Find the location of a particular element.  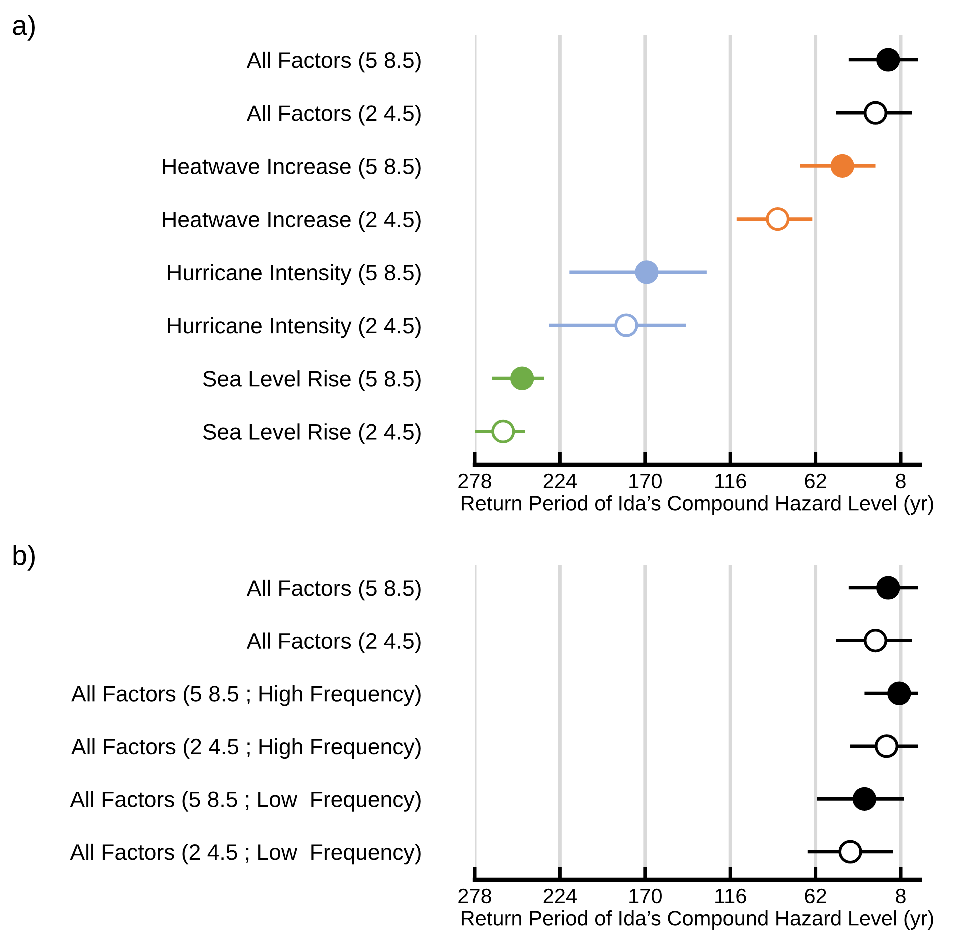

text: b) is located at coordinates (24, 558).